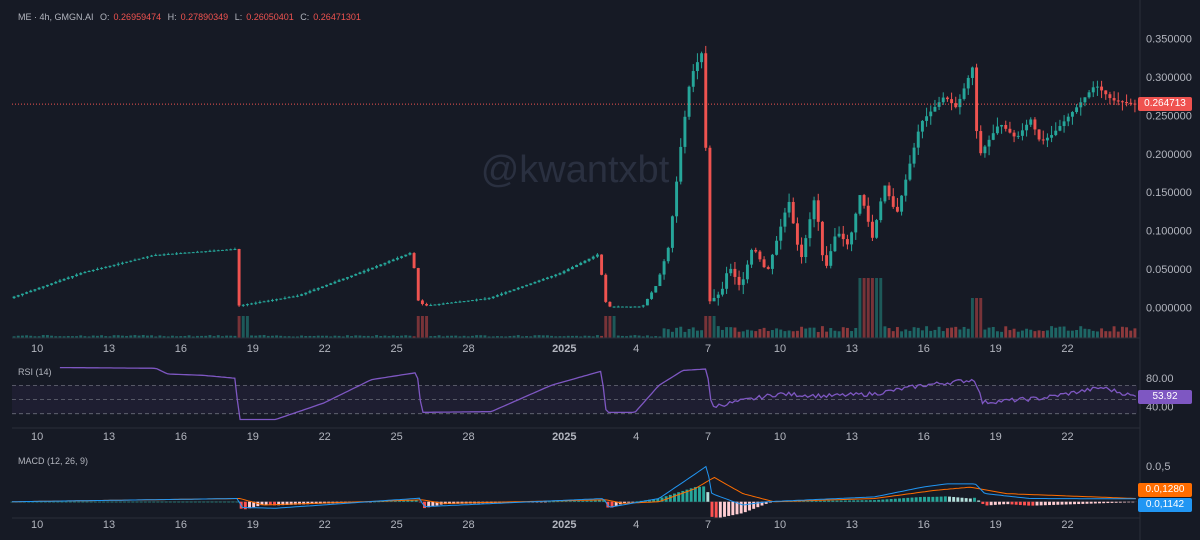  I want to click on x-tick-label: 19, so click(253, 525).